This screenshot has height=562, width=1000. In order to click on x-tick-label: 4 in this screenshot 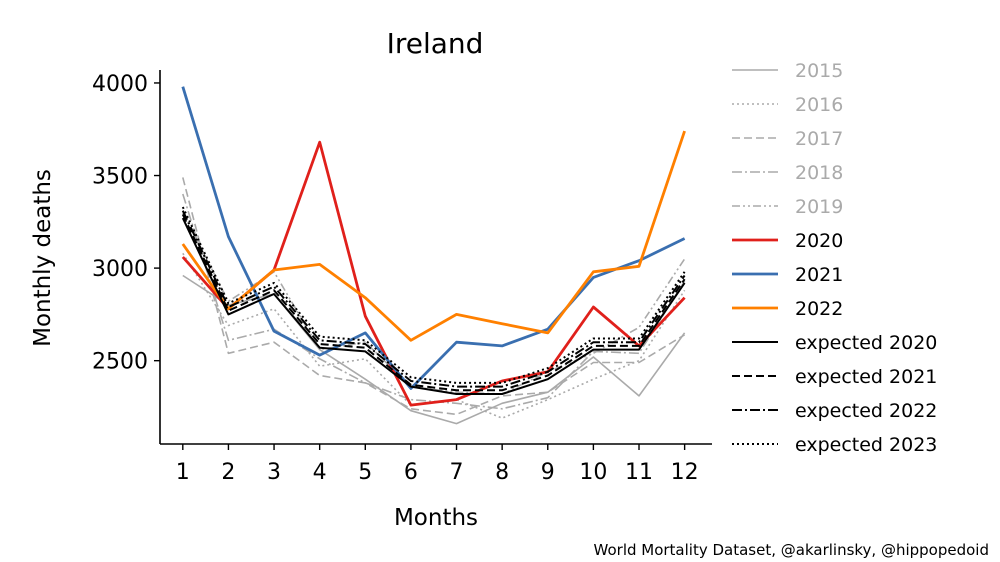, I will do `click(320, 472)`.